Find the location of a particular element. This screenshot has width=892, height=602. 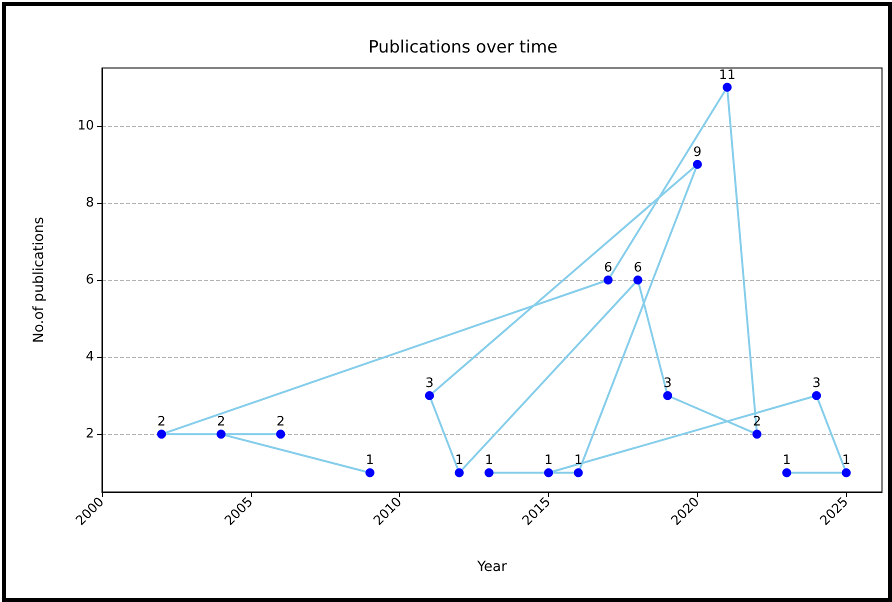

x-axis-title: Year is located at coordinates (492, 567).